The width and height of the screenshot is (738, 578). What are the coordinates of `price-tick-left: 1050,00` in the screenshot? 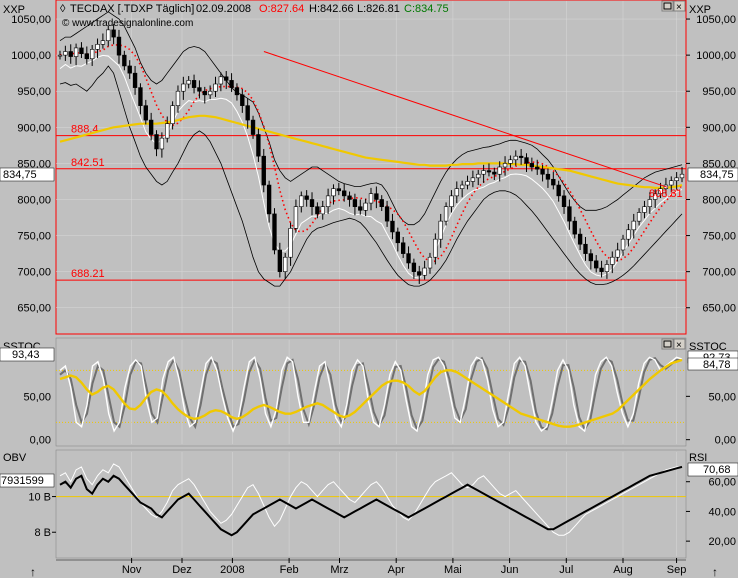 It's located at (31, 20).